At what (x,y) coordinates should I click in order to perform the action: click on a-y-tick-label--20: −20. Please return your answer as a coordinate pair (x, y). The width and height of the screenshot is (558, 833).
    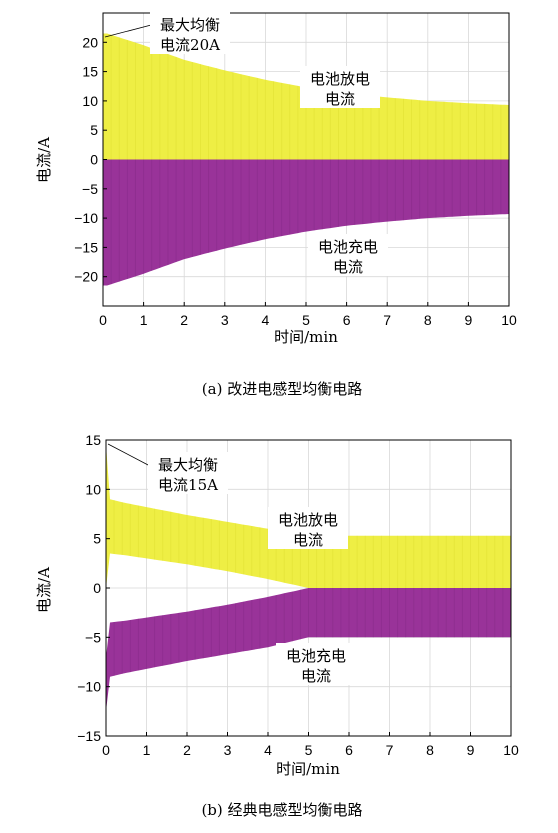
    Looking at the image, I should click on (86, 277).